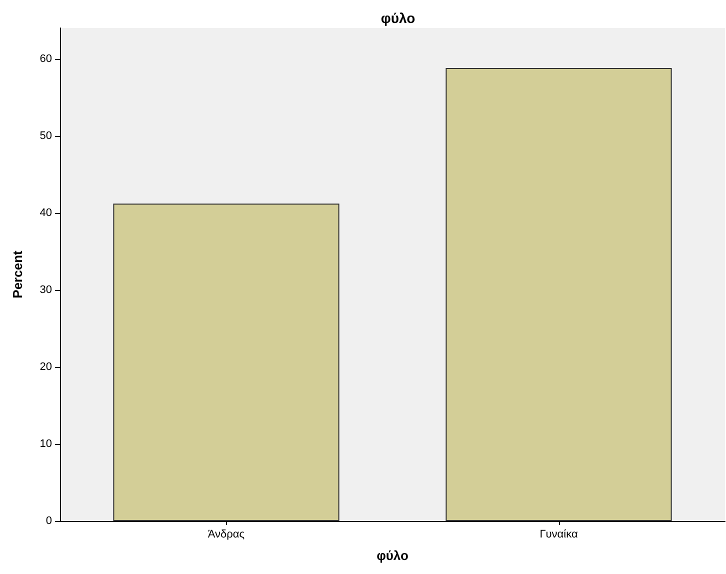 Image resolution: width=726 pixels, height=574 pixels. Describe the element at coordinates (17, 274) in the screenshot. I see `y-axis-title: Percent` at that location.